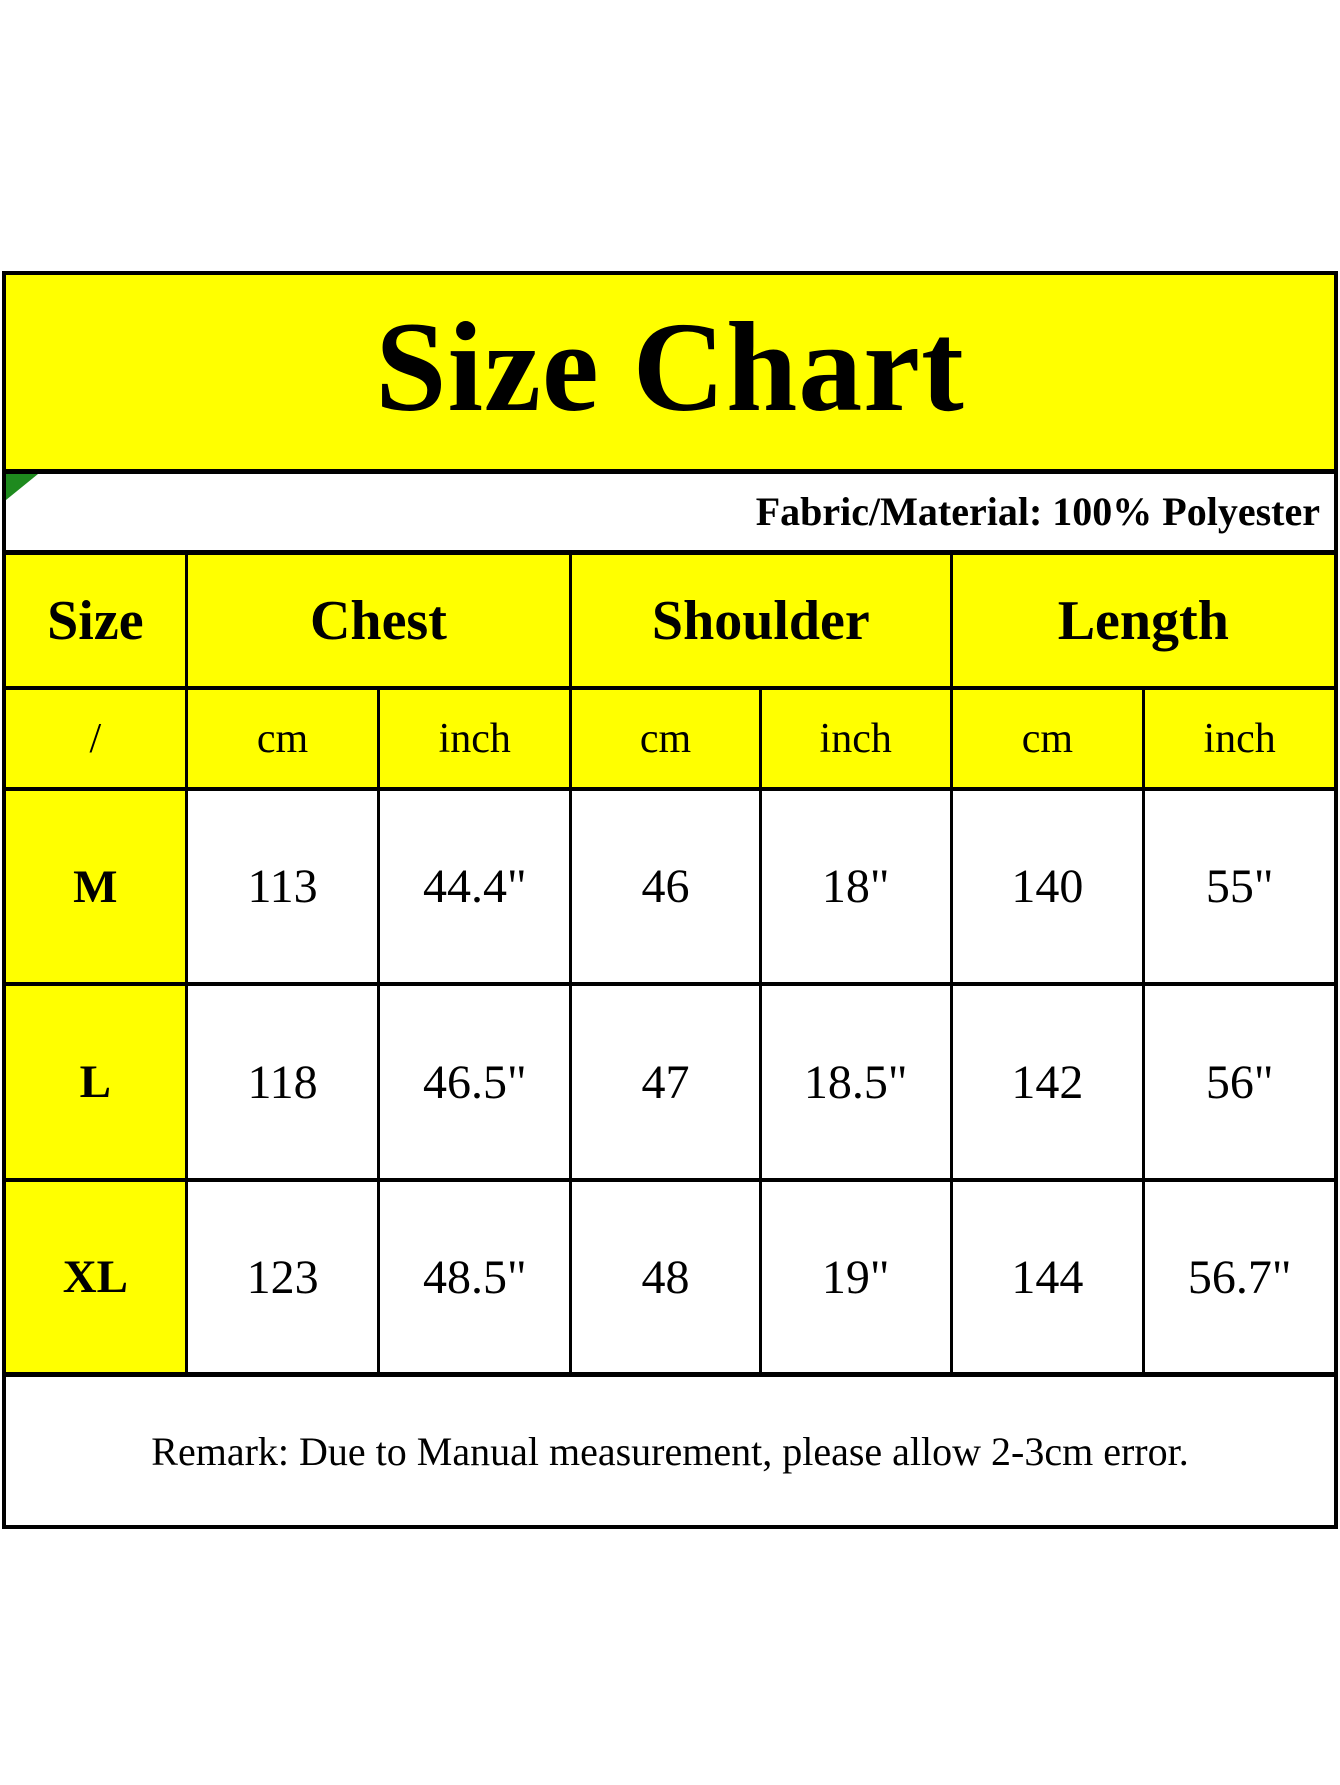  Describe the element at coordinates (670, 514) in the screenshot. I see `fabric-note-row: Fabric/Material: 100% Polyester` at that location.